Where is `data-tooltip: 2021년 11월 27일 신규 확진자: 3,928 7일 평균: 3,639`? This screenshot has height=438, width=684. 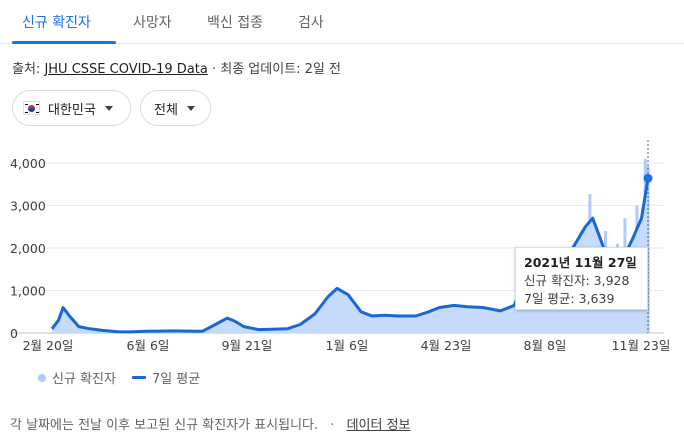 data-tooltip: 2021년 11월 27일 신규 확진자: 3,928 7일 평균: 3,639 is located at coordinates (581, 278).